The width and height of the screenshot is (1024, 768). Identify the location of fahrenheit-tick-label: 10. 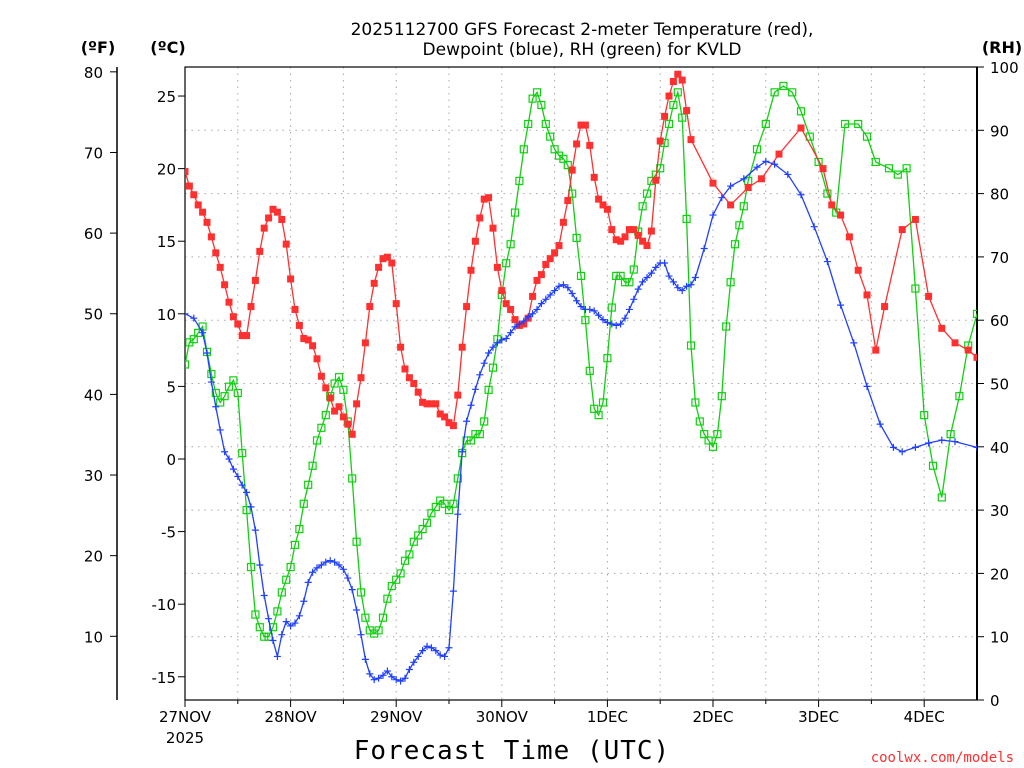
(93, 637).